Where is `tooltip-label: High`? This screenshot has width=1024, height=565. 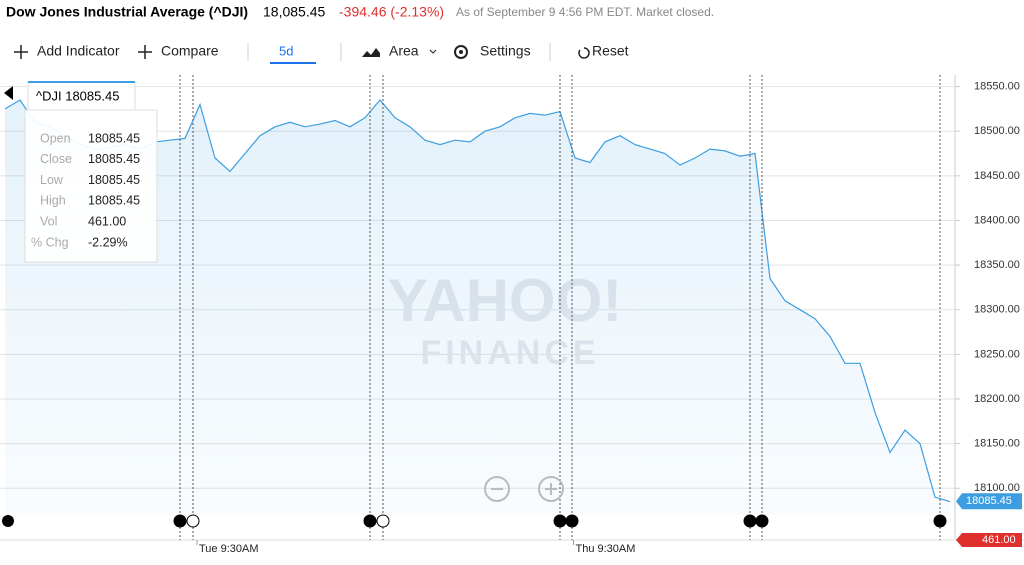
tooltip-label: High is located at coordinates (53, 201).